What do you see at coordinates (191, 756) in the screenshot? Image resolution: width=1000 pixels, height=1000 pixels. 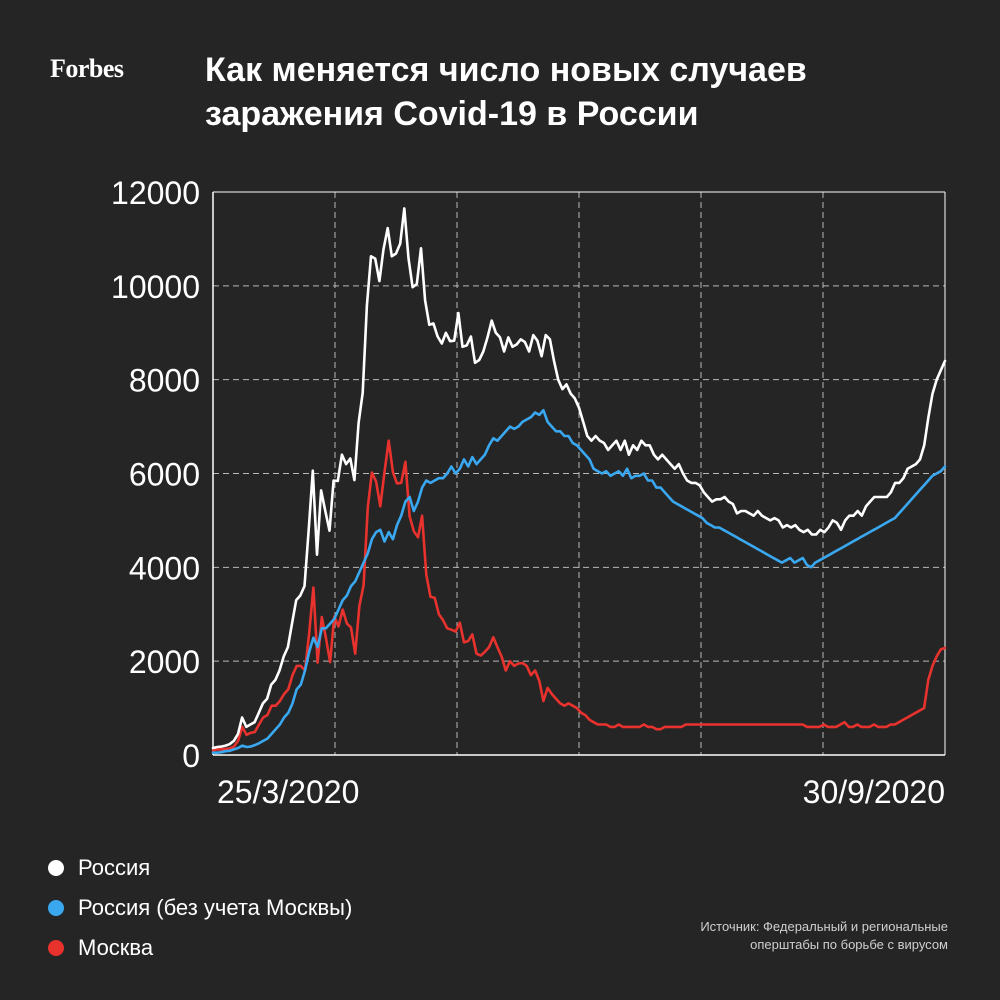 I see `y-tick-label: 0` at bounding box center [191, 756].